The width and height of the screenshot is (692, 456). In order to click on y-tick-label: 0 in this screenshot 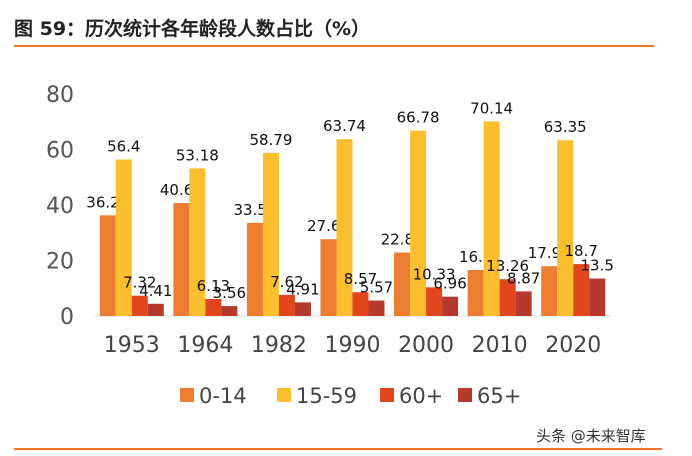, I will do `click(67, 317)`.